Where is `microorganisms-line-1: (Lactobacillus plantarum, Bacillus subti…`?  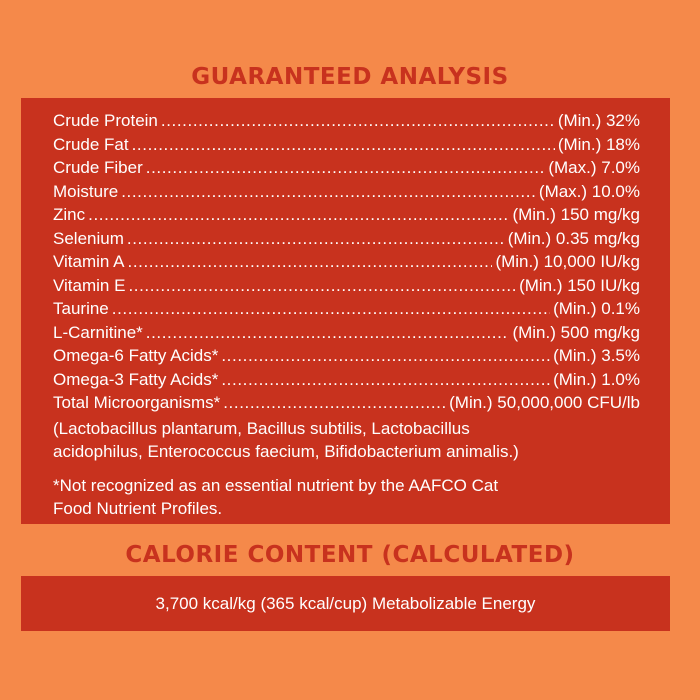
microorganisms-line-1: (Lactobacillus plantarum, Bacillus subti… is located at coordinates (261, 428).